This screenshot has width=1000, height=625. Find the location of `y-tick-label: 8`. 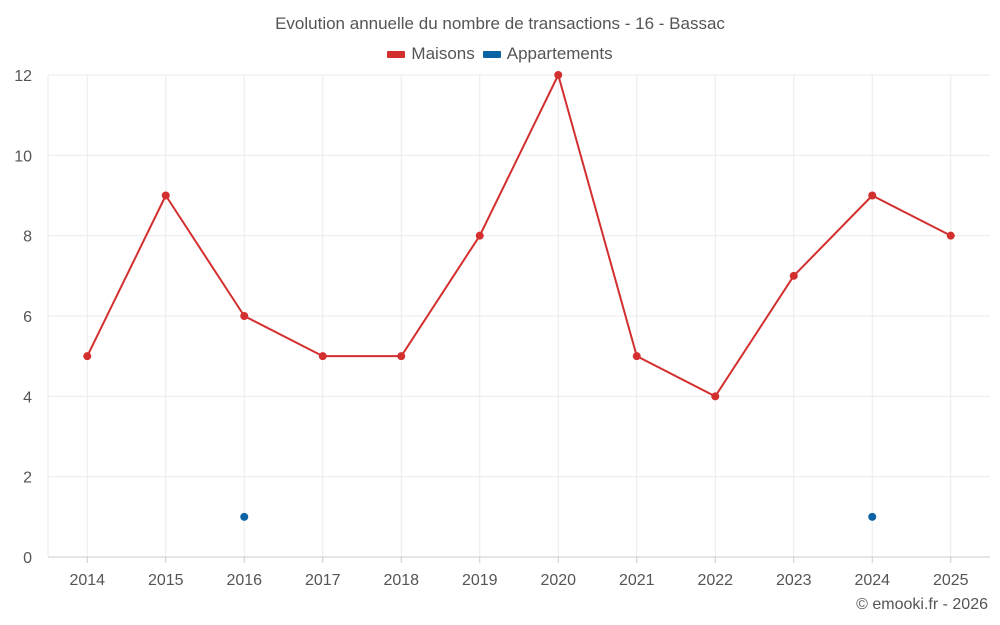

y-tick-label: 8 is located at coordinates (27, 237).